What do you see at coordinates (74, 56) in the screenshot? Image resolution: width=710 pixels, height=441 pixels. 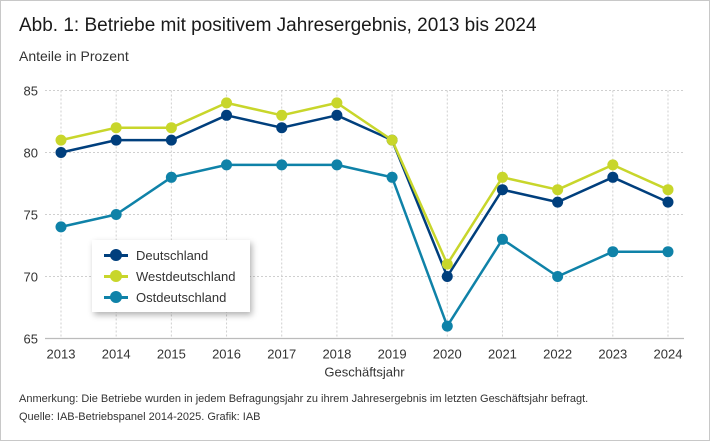 I see `chart-subtitle: Anteile in Prozent` at bounding box center [74, 56].